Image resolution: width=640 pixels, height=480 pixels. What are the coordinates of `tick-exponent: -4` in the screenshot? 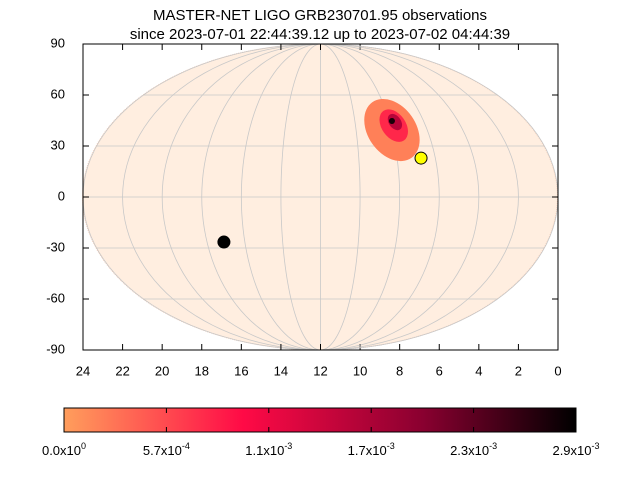 It's located at (186, 446).